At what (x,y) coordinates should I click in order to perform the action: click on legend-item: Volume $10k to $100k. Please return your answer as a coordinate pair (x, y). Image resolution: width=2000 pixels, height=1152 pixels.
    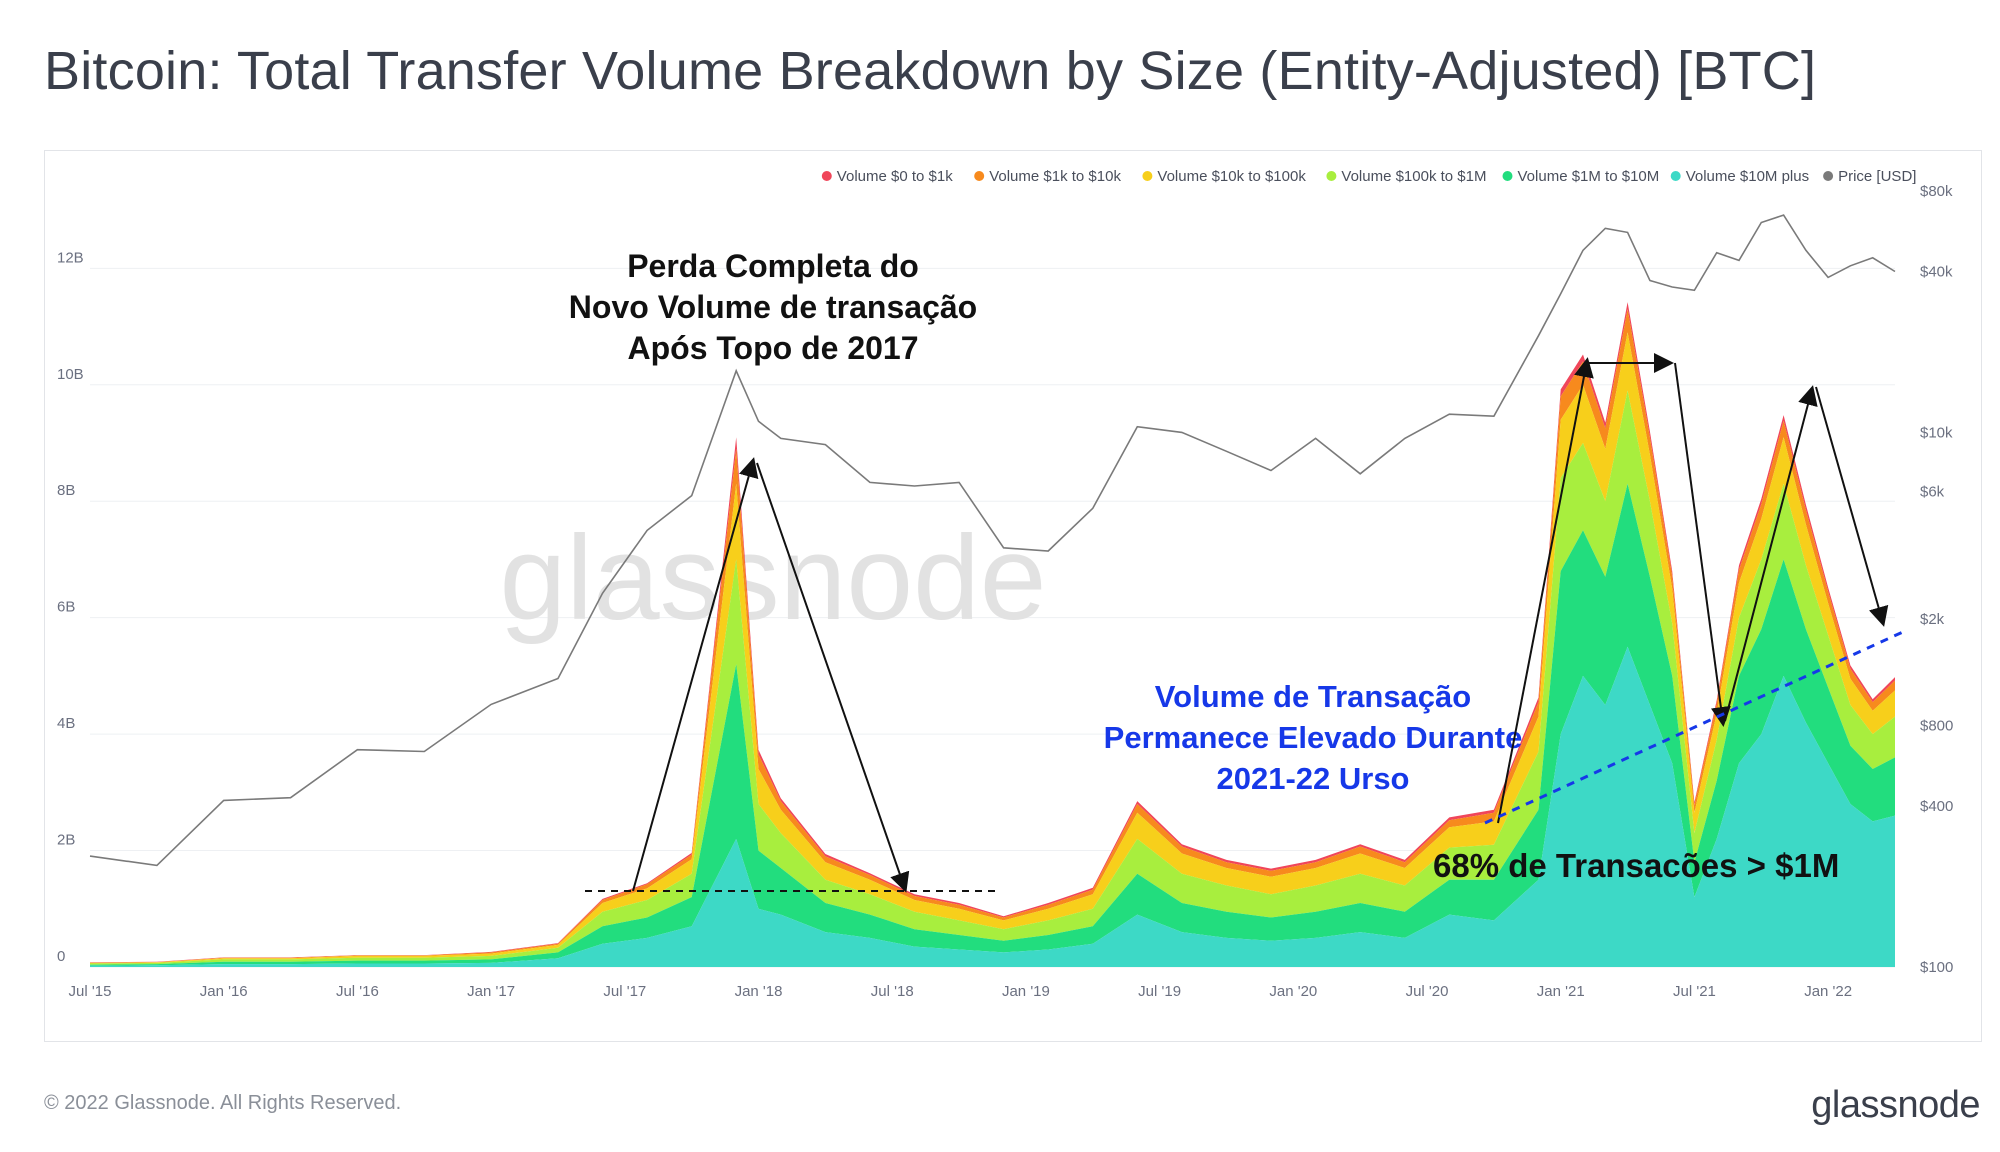
    Looking at the image, I should click on (1224, 176).